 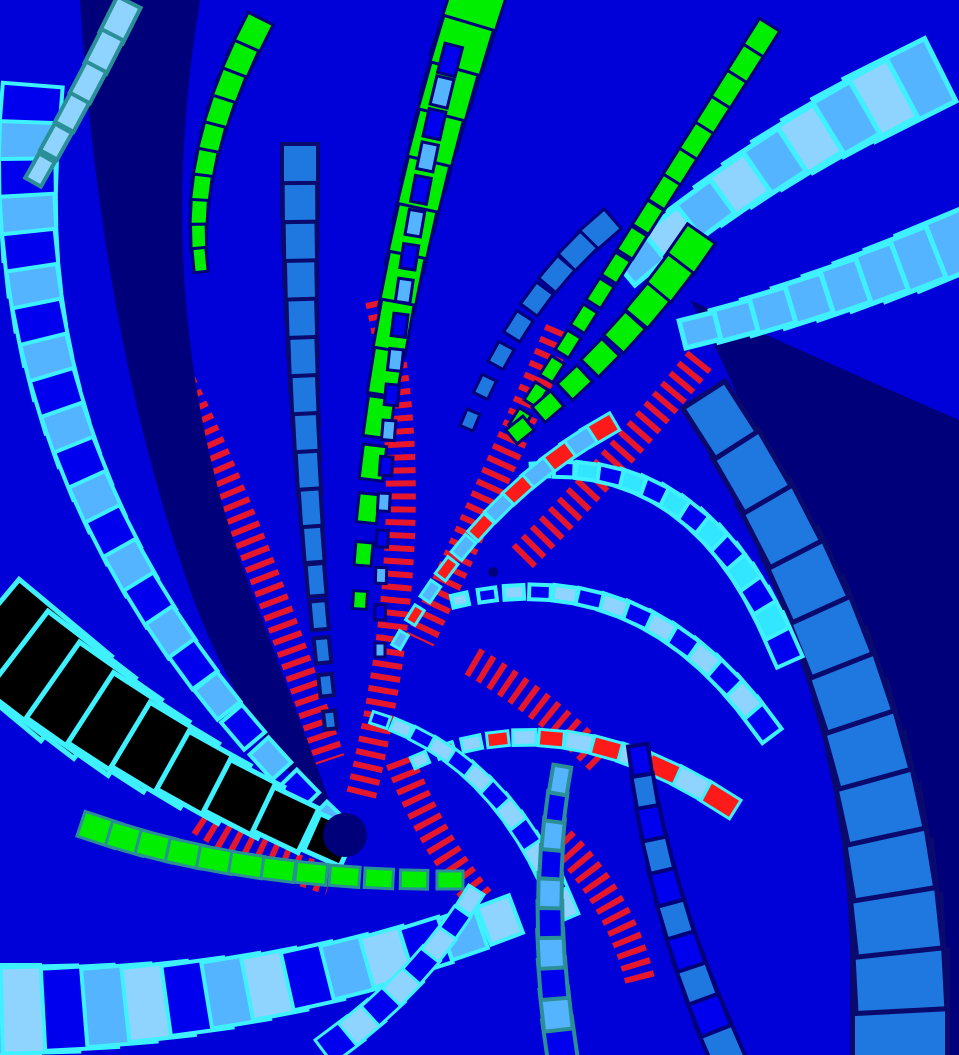 I want to click on vortex-arm-1-tile, so click(x=587, y=471).